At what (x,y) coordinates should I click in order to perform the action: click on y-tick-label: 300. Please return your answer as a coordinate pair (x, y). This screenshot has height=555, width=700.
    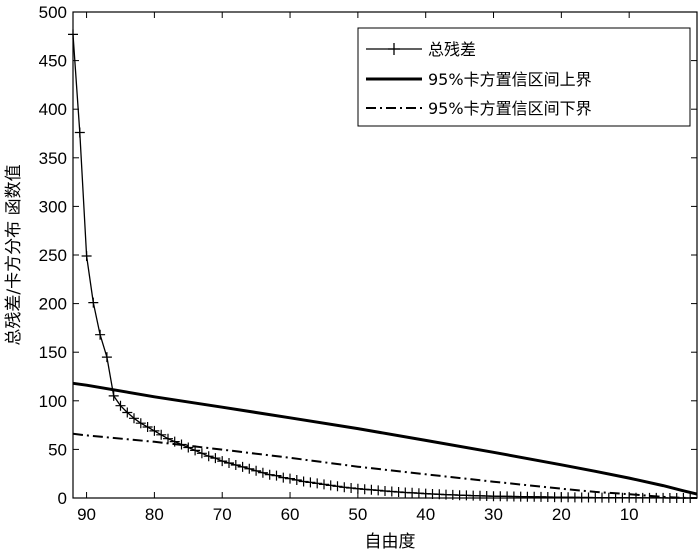
    Looking at the image, I should click on (53, 206).